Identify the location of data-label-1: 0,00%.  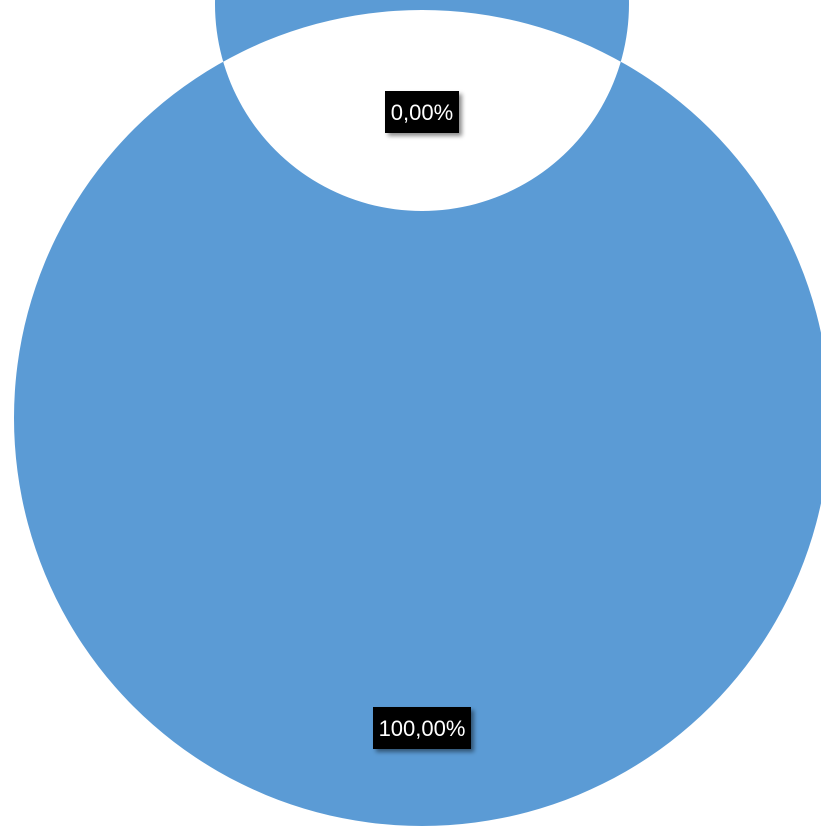
(422, 112).